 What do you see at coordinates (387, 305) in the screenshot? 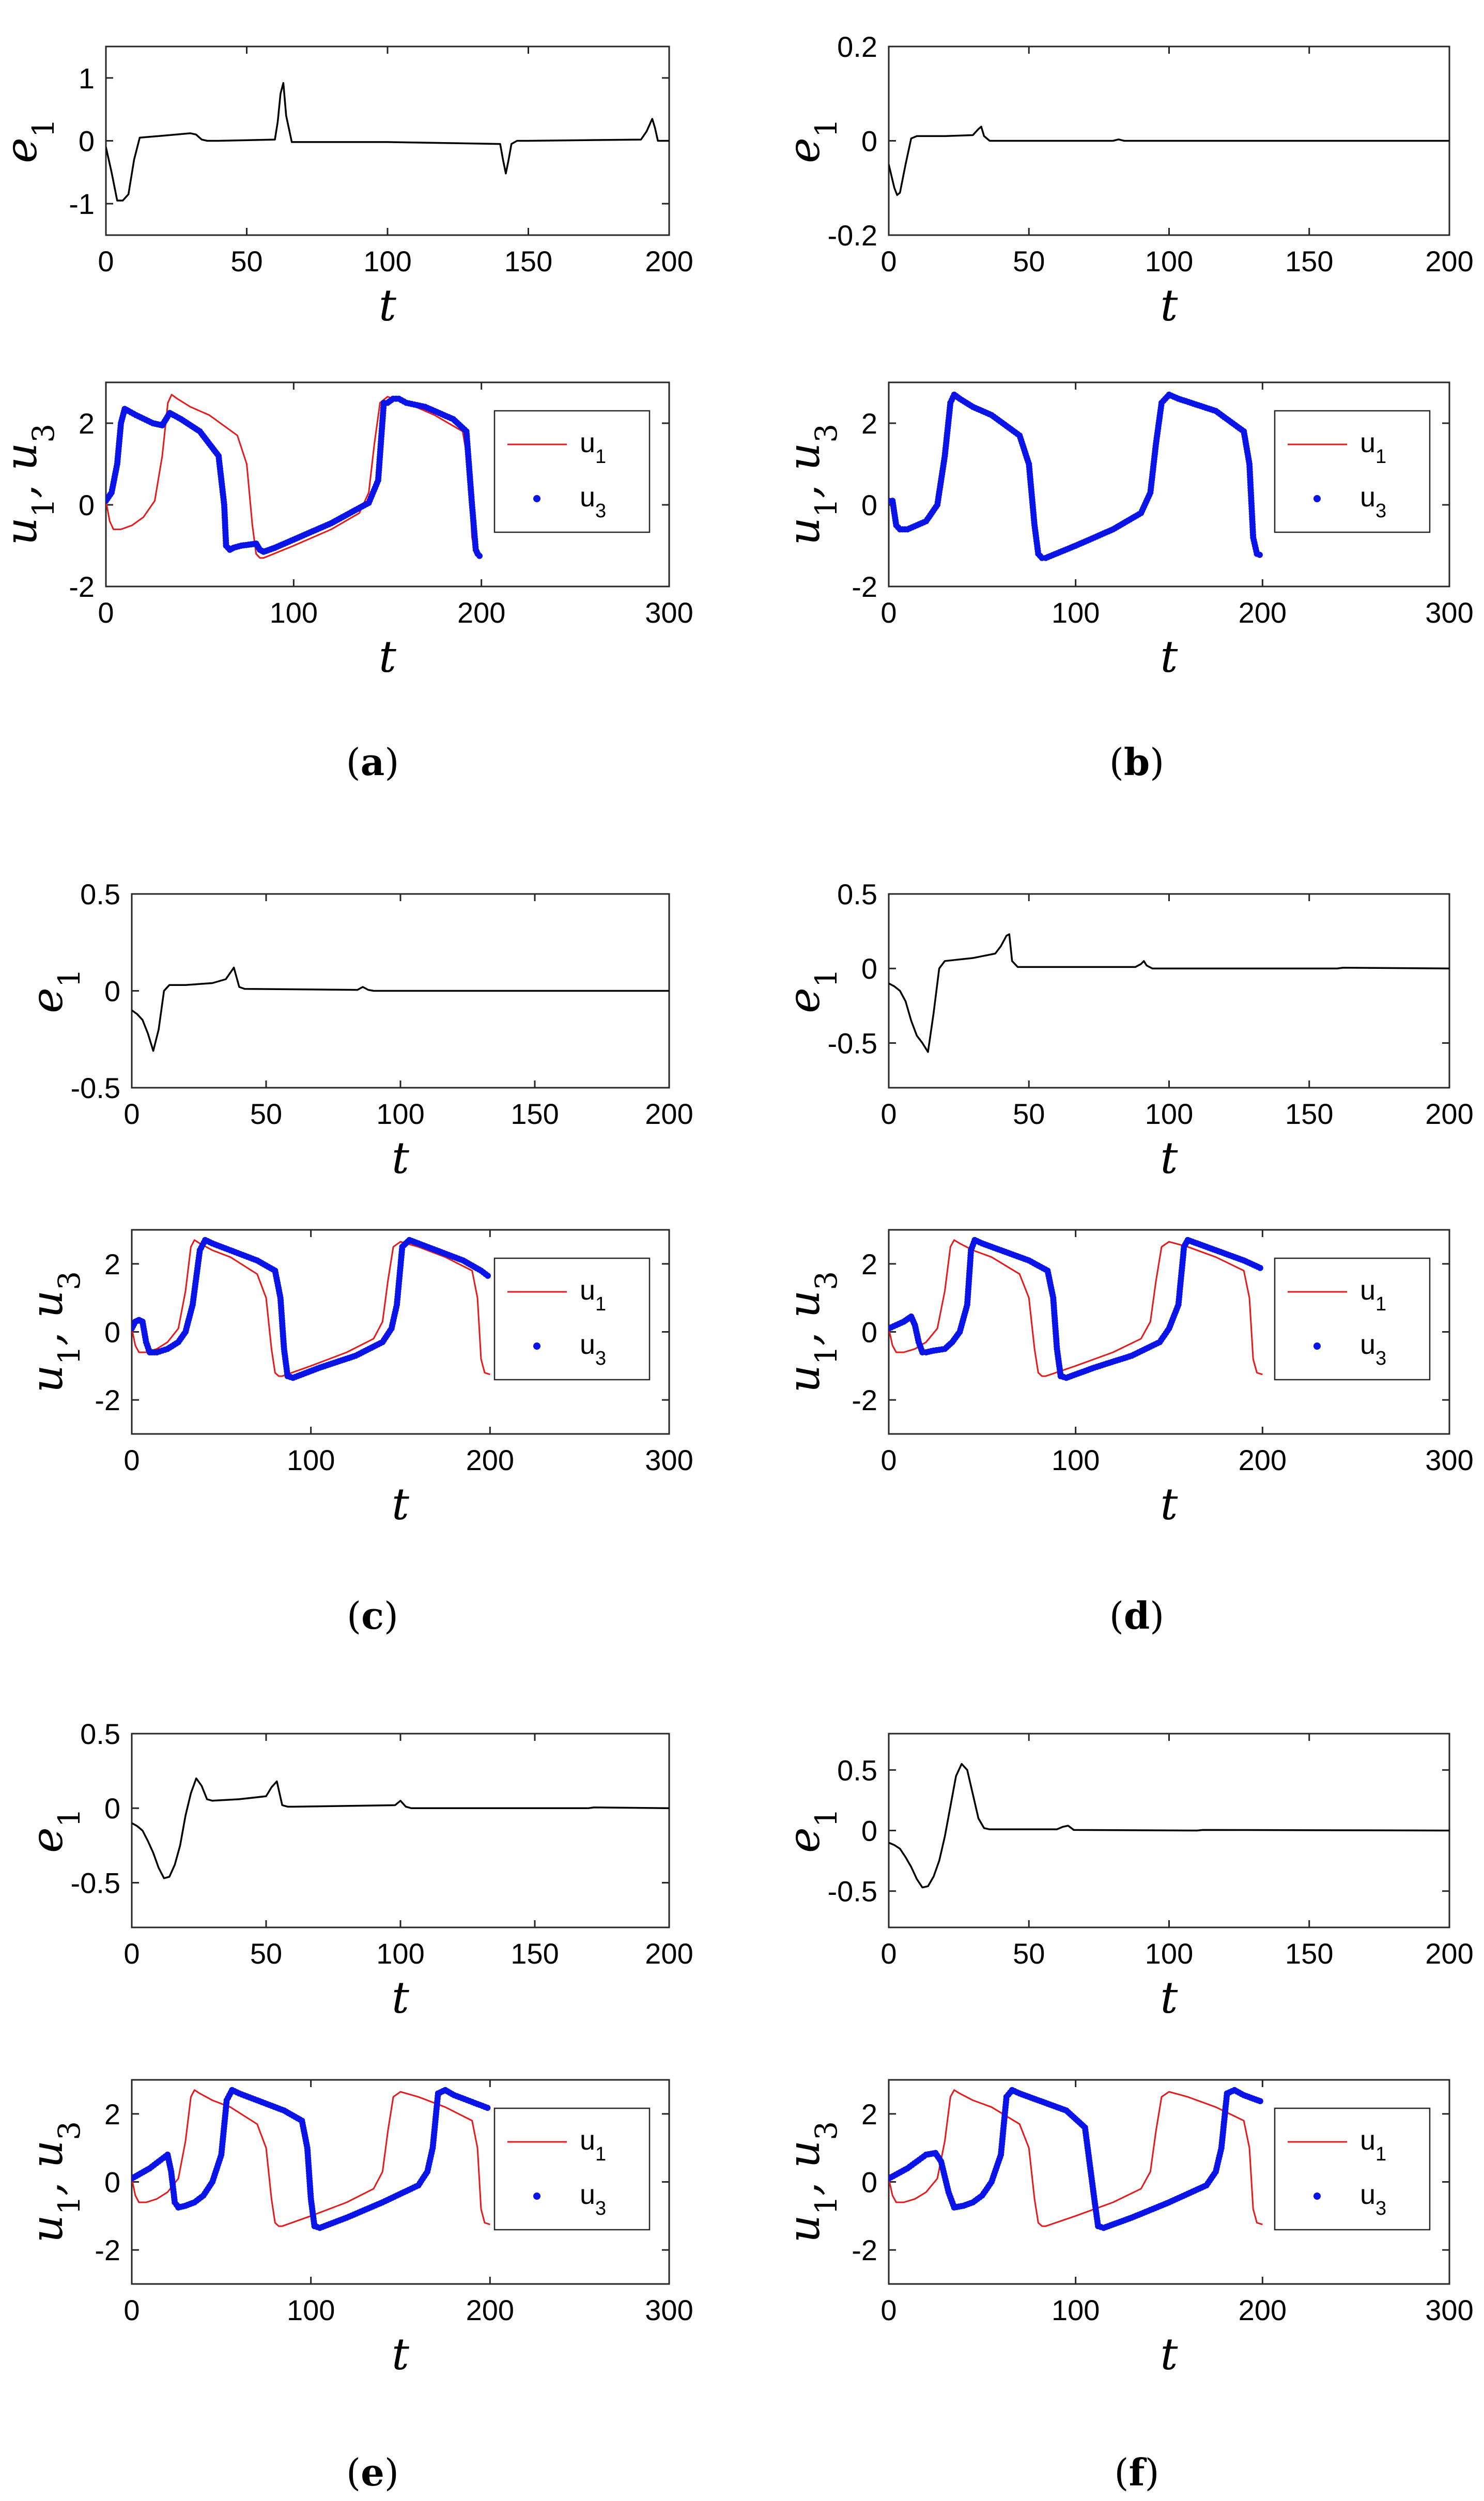
I see `a-top-xlabel: t` at bounding box center [387, 305].